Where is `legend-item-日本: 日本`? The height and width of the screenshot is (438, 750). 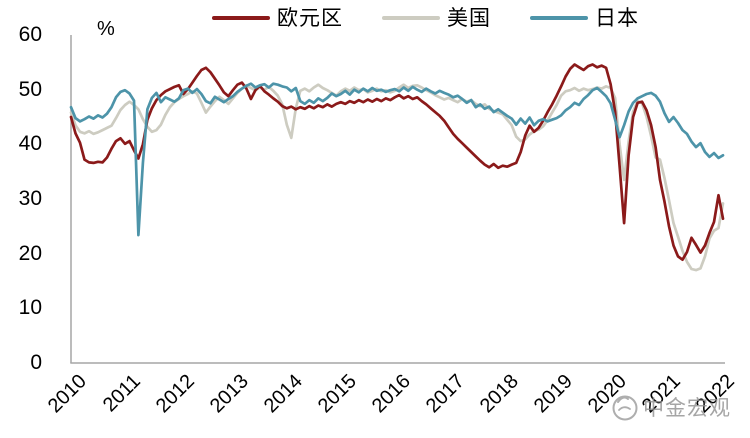
legend-item-日本: 日本 is located at coordinates (584, 18).